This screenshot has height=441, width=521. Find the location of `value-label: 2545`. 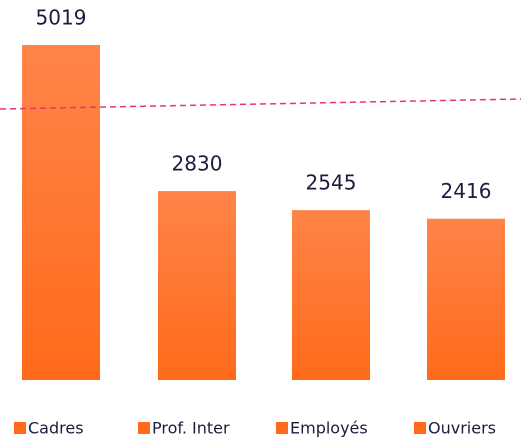

value-label: 2545 is located at coordinates (331, 183).